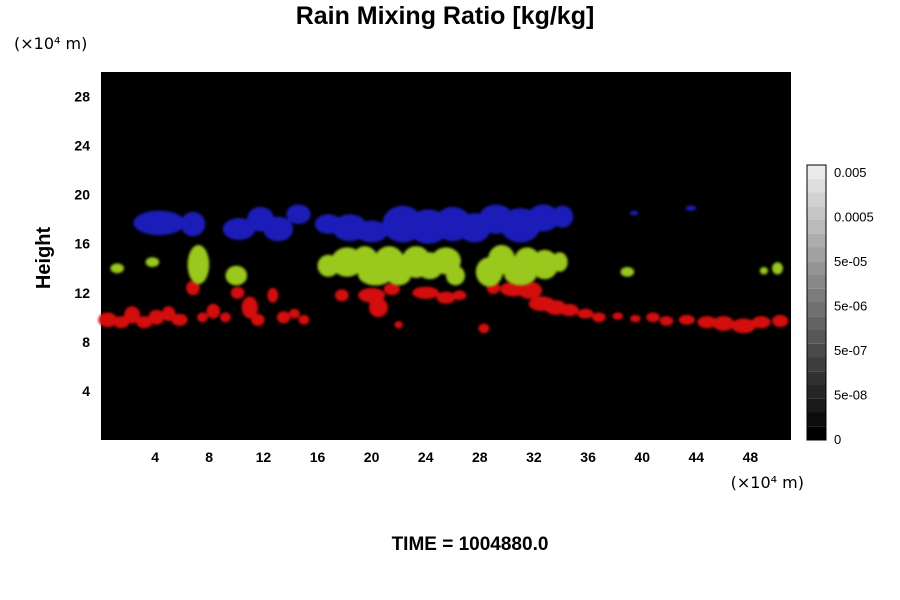  Describe the element at coordinates (480, 457) in the screenshot. I see `x-tick-label: 28` at that location.